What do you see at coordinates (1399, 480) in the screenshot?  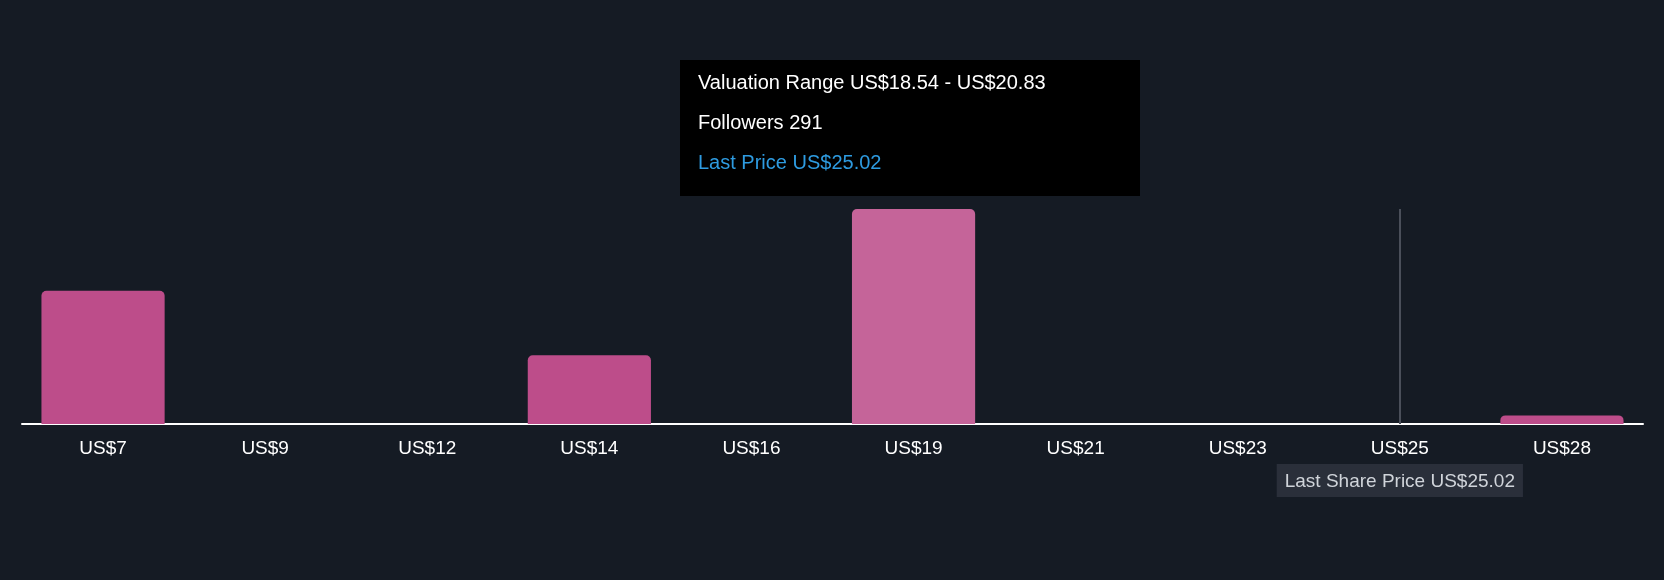 I see `ref-line-label: Last Share Price US$25.02` at bounding box center [1399, 480].